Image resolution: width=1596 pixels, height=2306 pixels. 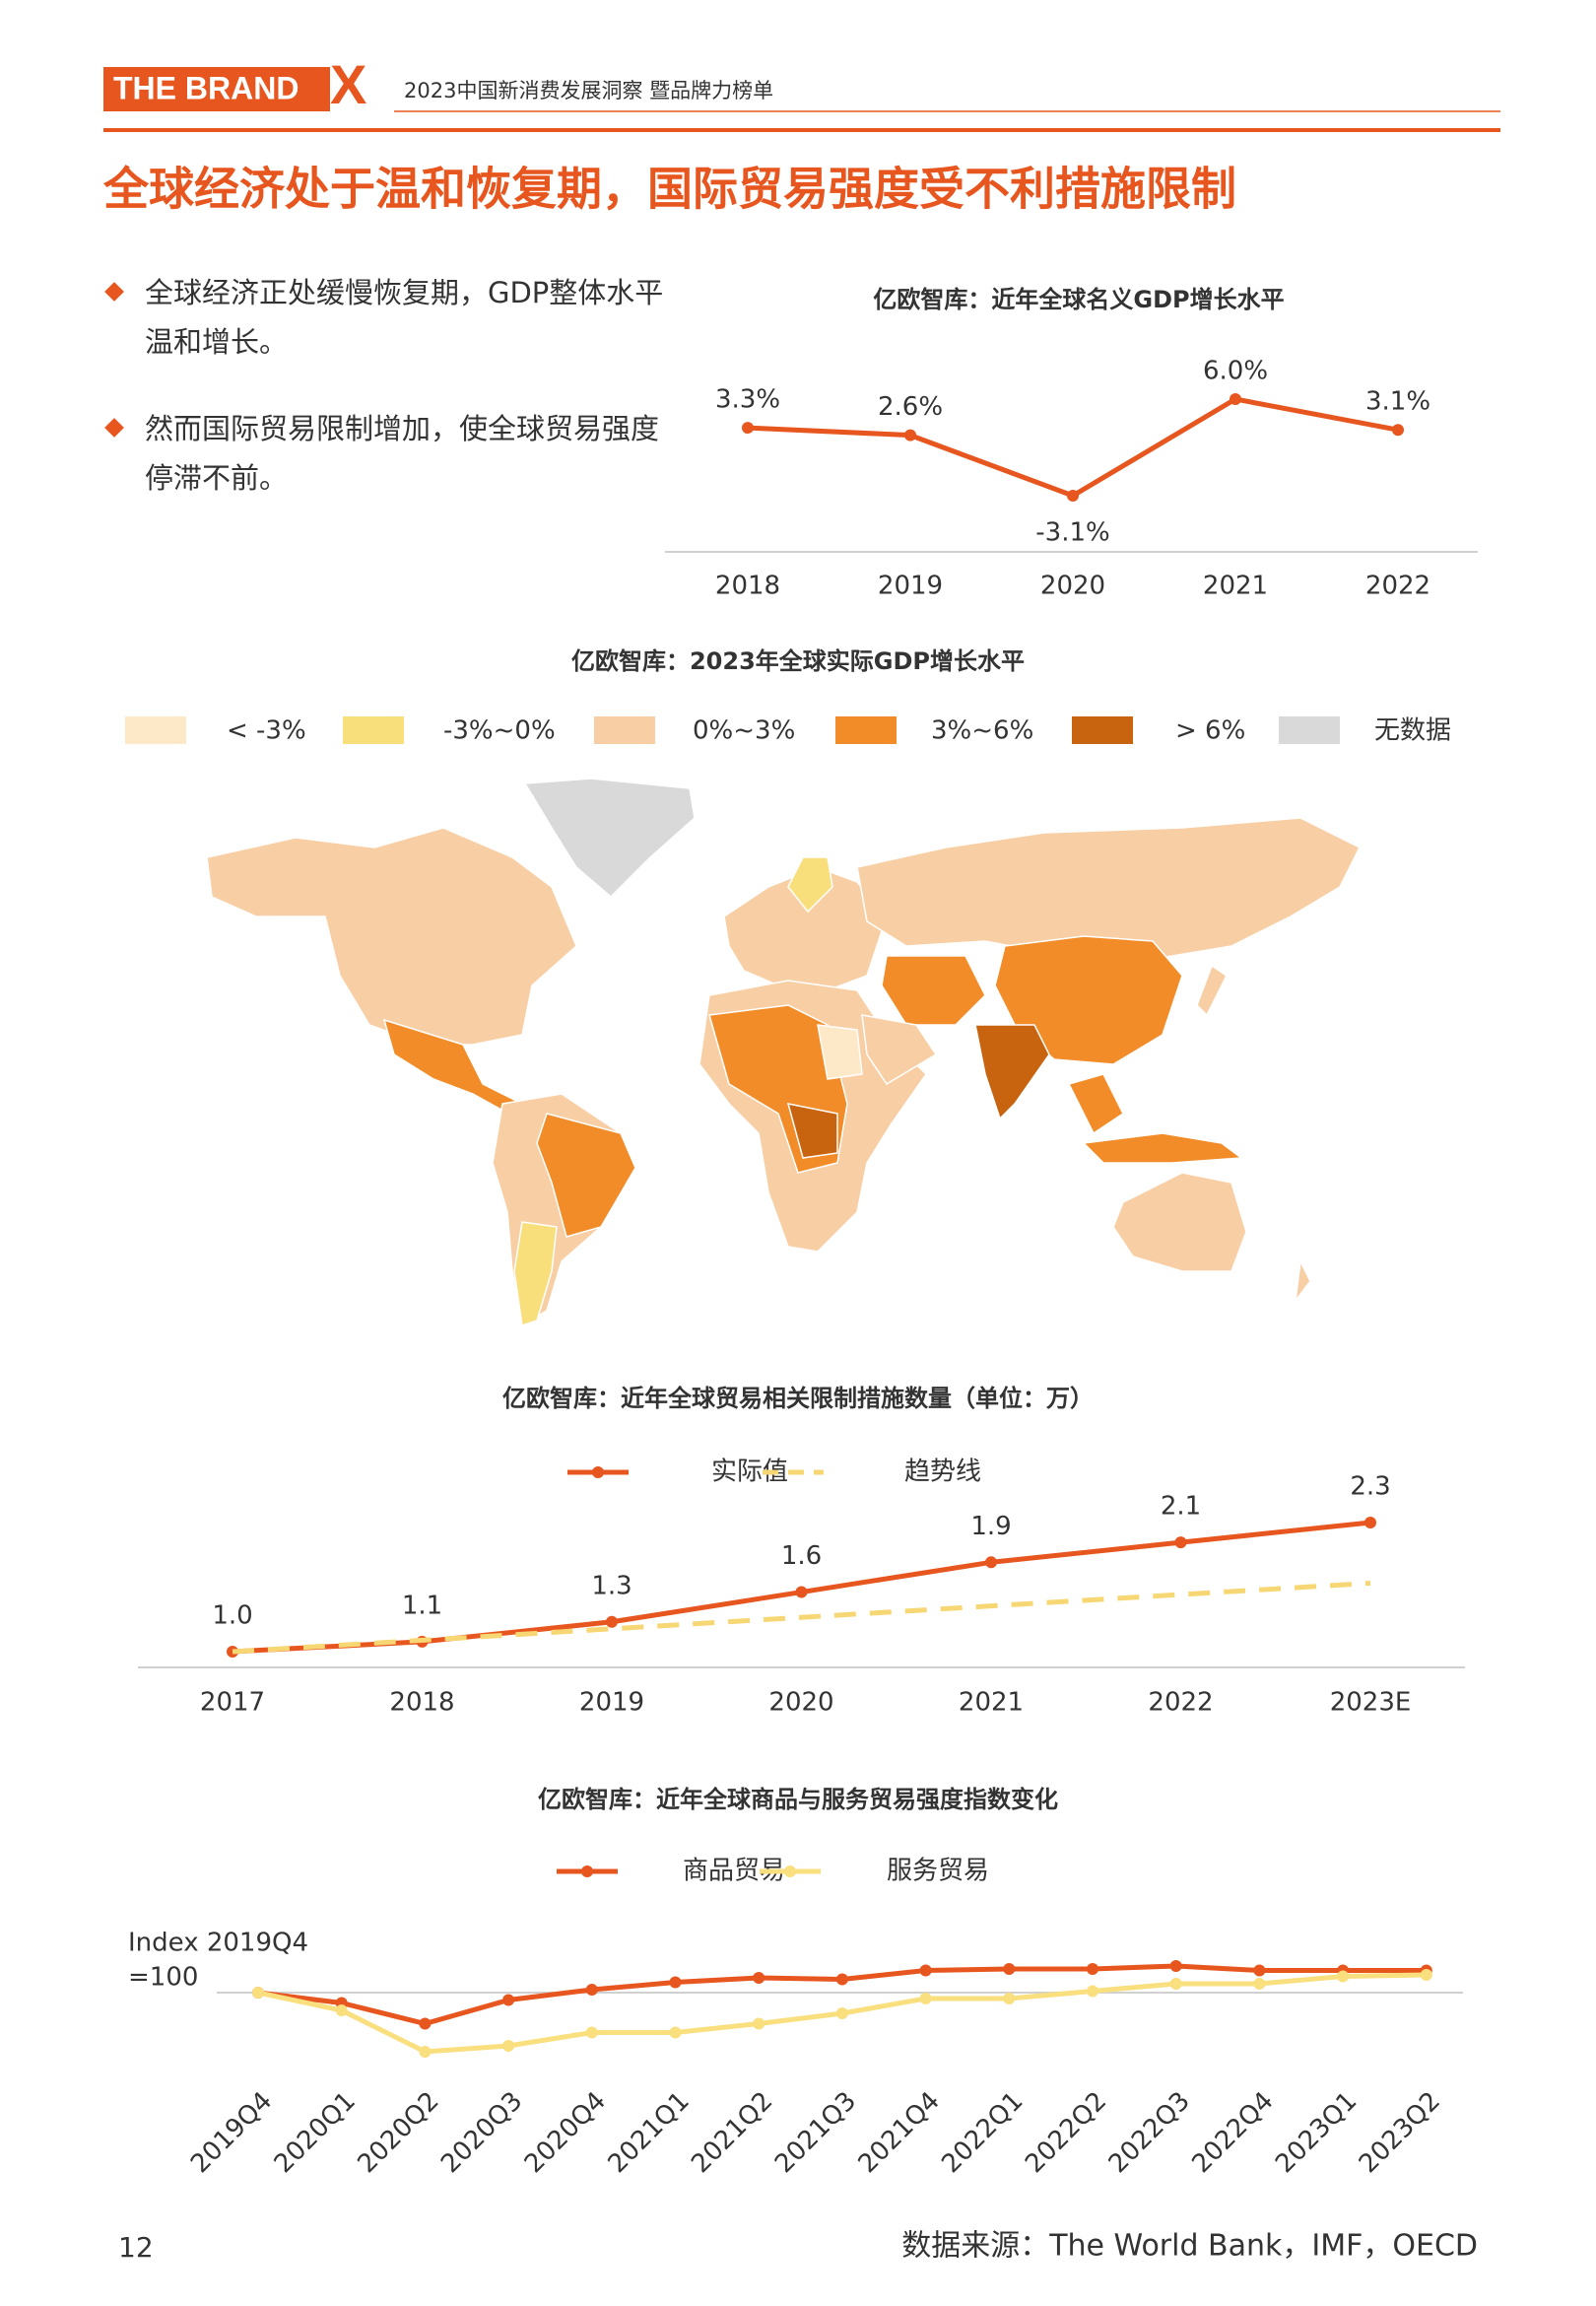 What do you see at coordinates (348, 84) in the screenshot?
I see `logo-mark: X` at bounding box center [348, 84].